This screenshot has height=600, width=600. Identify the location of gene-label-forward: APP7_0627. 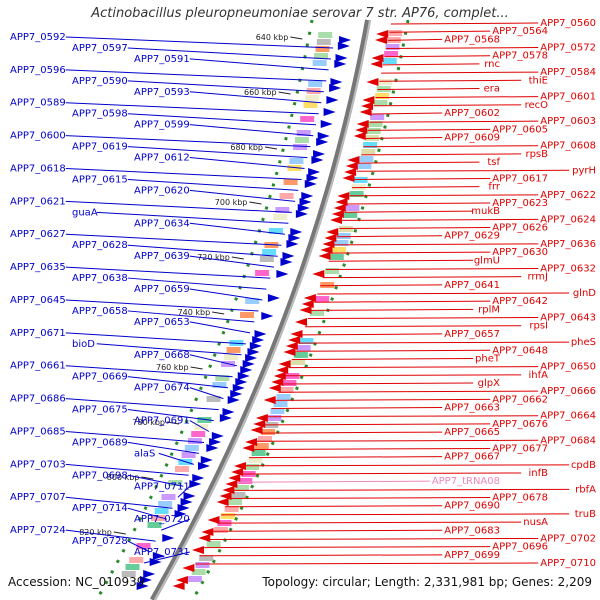
(38, 234).